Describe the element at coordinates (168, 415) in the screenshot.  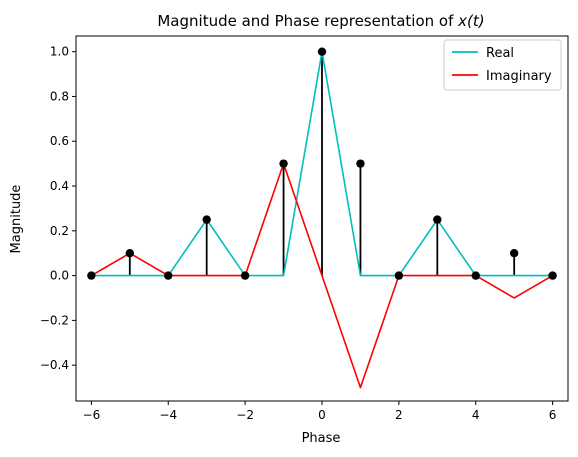
I see `x-tick-label: −4` at that location.